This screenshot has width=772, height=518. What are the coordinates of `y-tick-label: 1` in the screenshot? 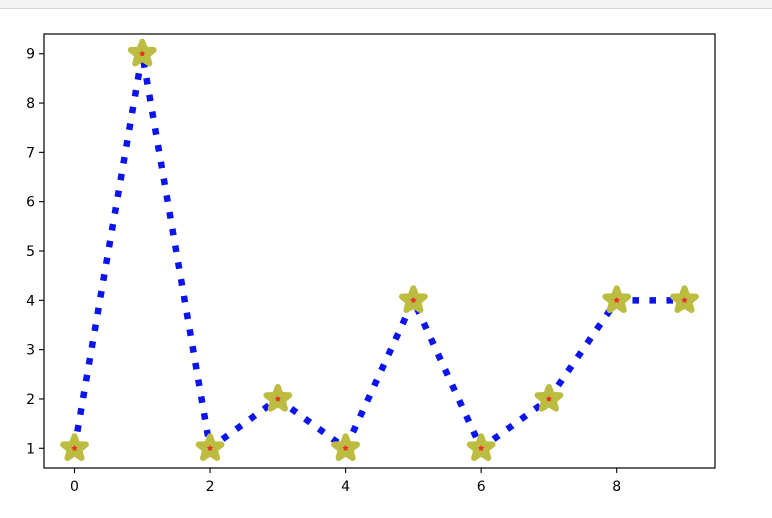 It's located at (30, 449).